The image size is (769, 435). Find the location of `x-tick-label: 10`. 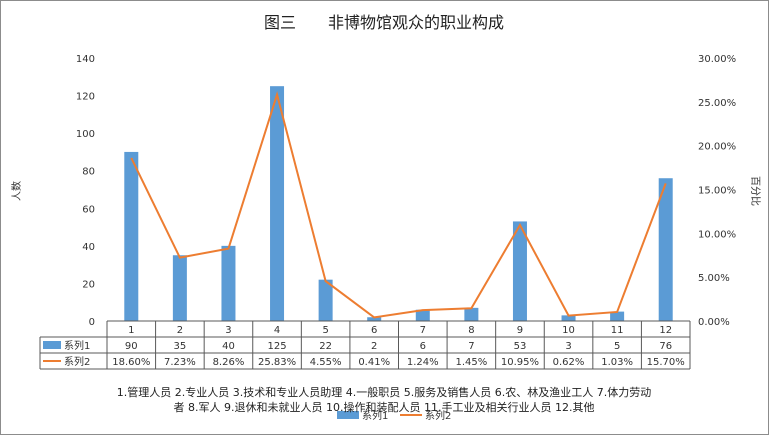

x-tick-label: 10 is located at coordinates (568, 330).